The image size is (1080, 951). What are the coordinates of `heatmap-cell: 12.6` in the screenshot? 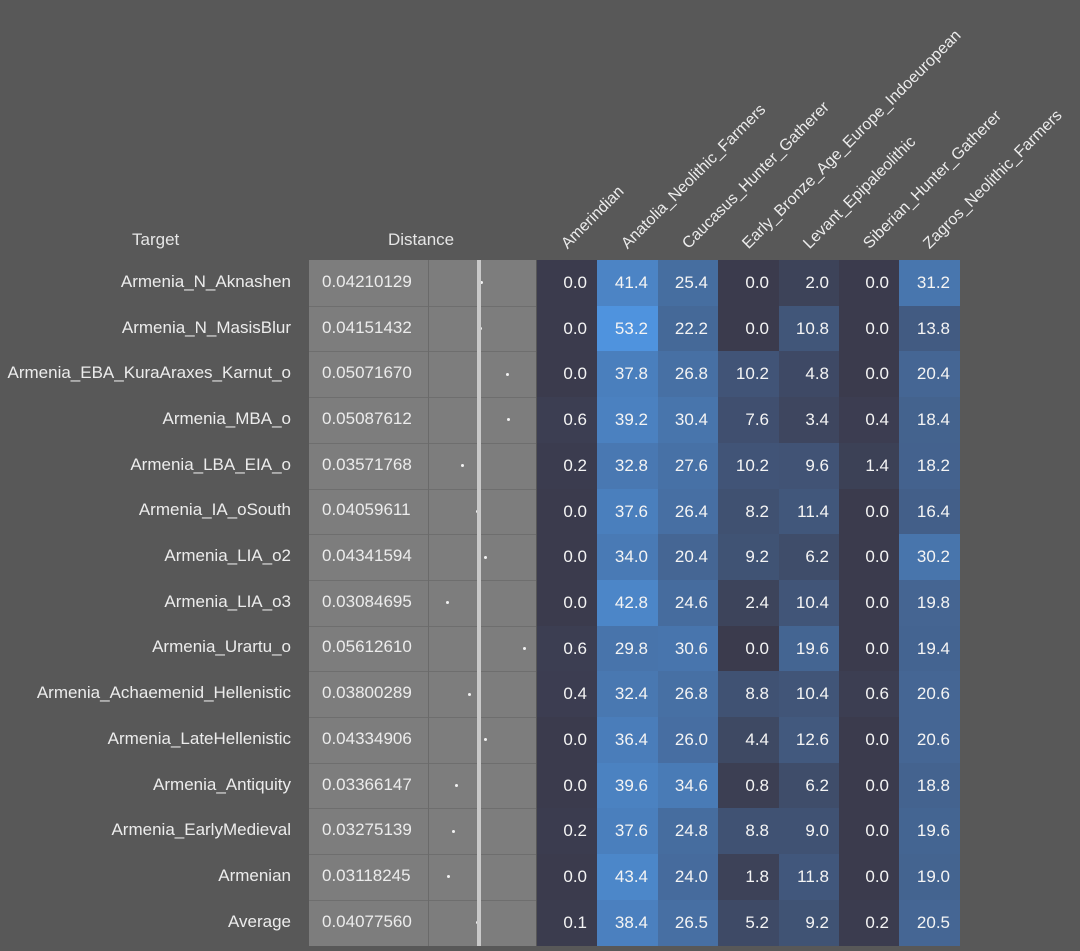 It's located at (809, 740).